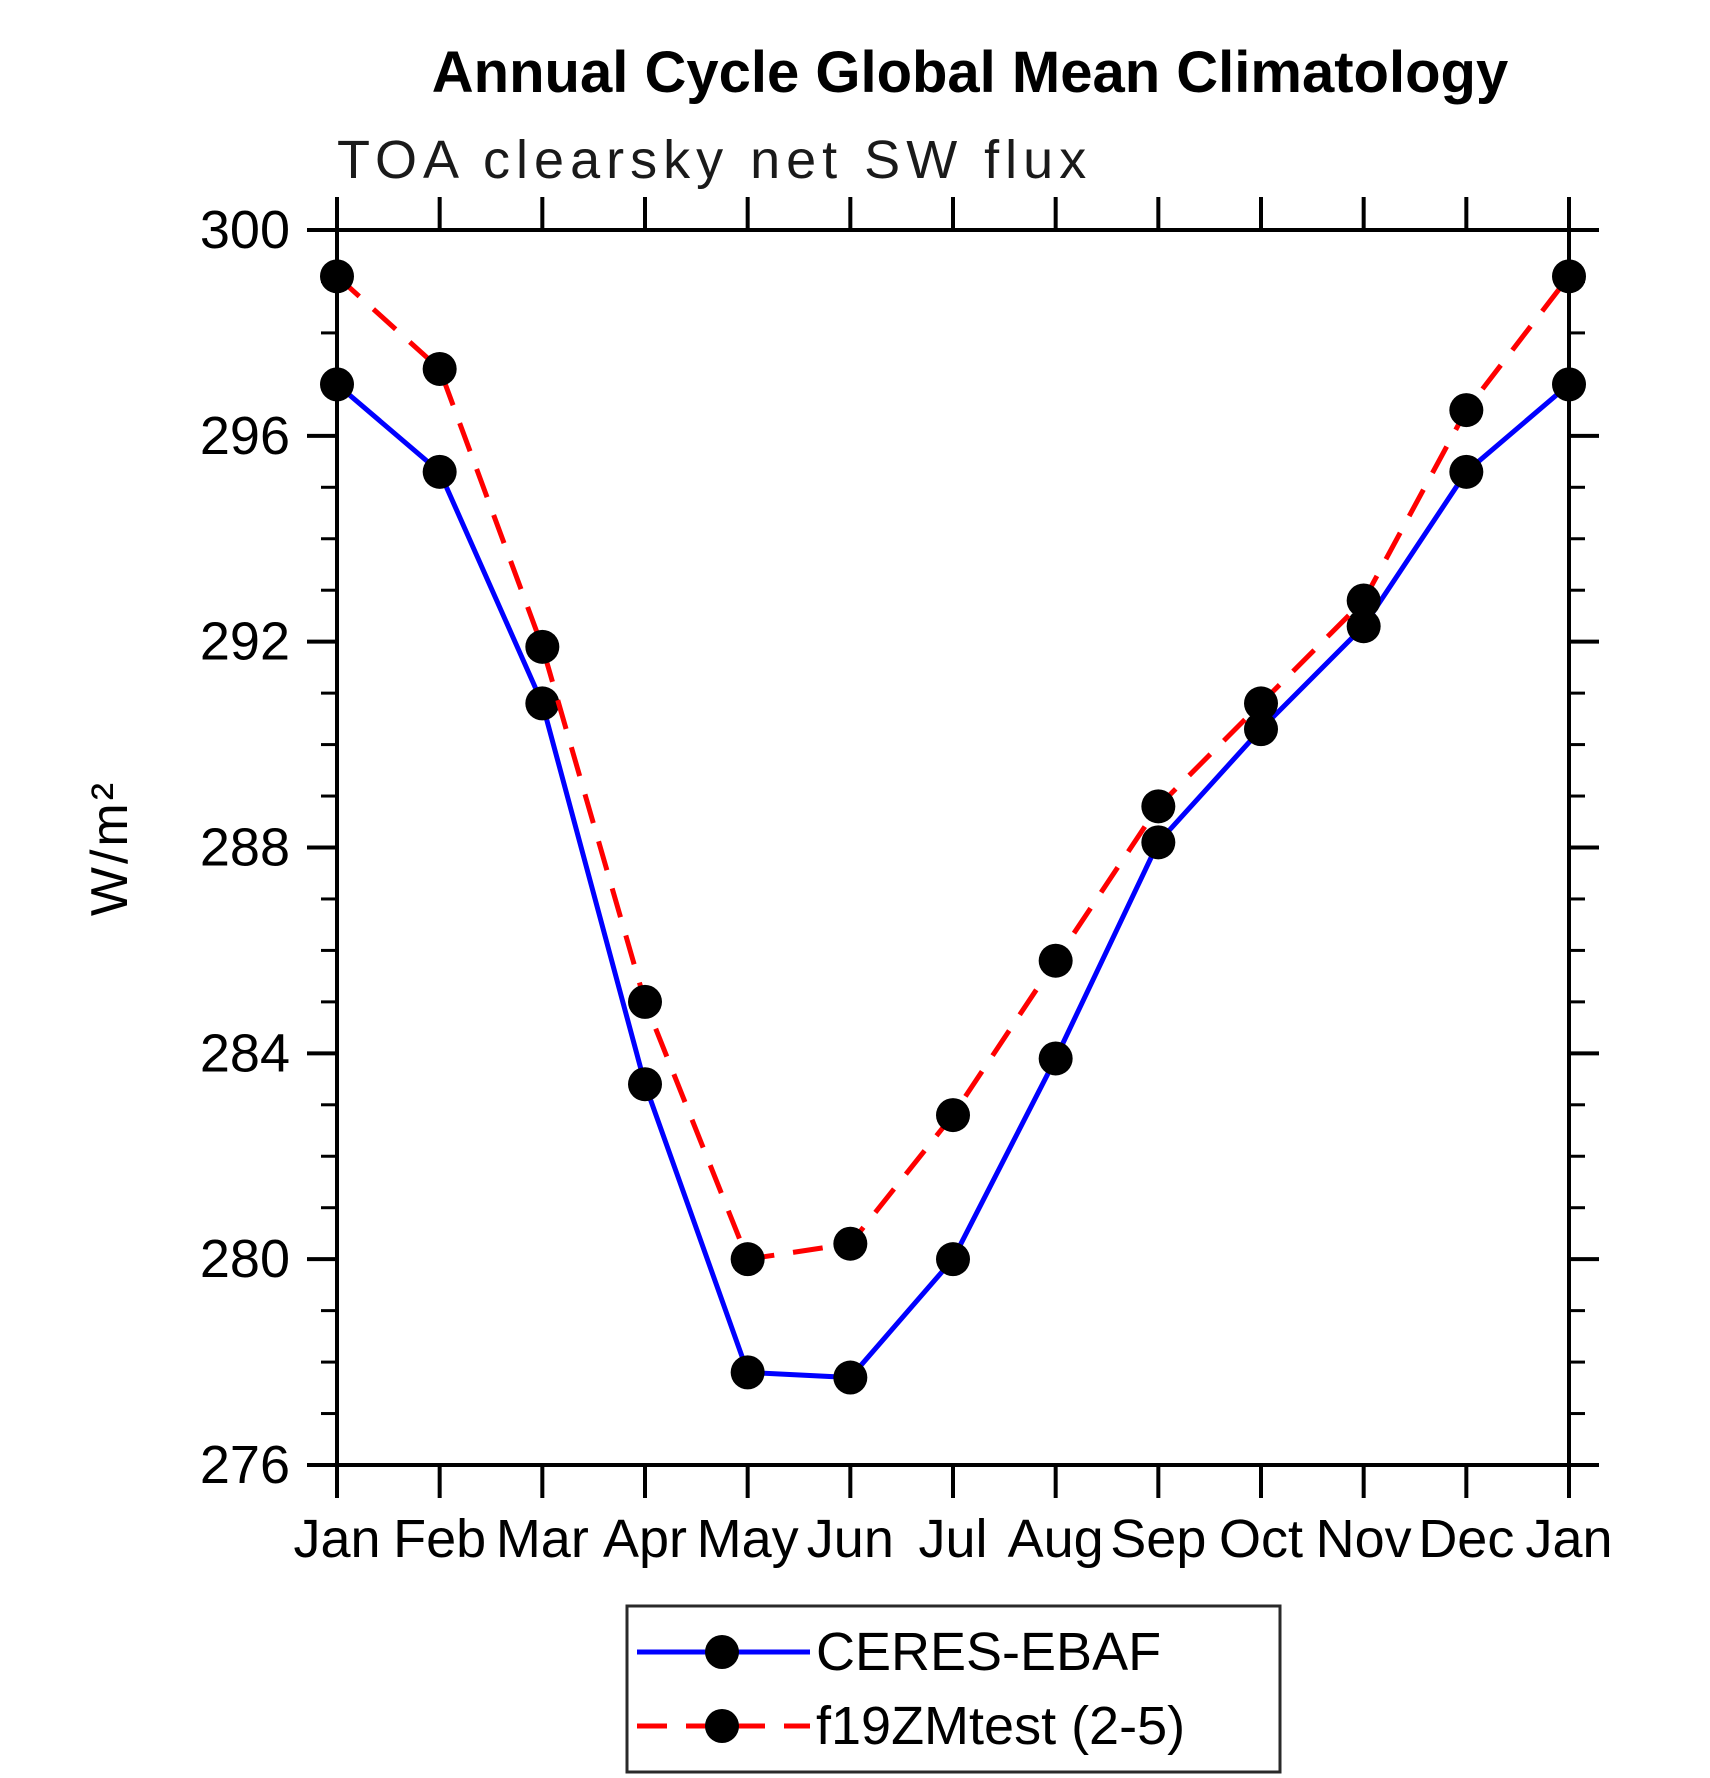  What do you see at coordinates (970, 72) in the screenshot?
I see `chart-title: Annual Cycle Global Mean Climatology` at bounding box center [970, 72].